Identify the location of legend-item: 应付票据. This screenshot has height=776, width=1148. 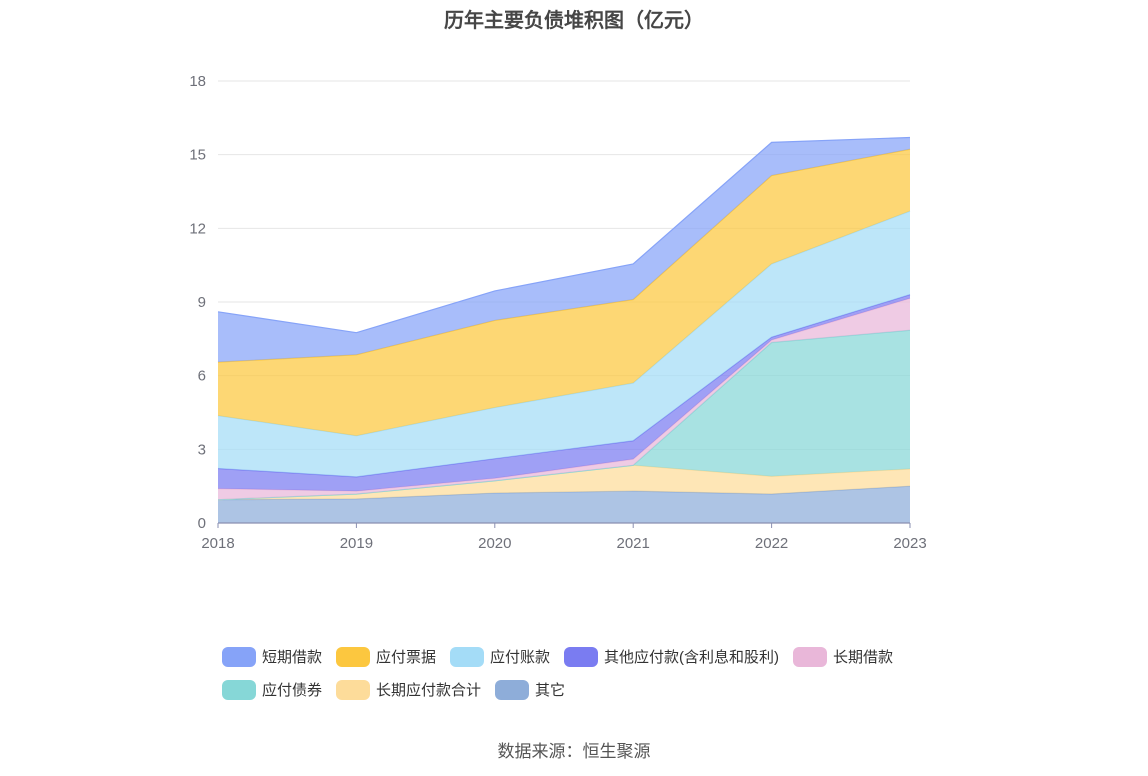
(386, 656).